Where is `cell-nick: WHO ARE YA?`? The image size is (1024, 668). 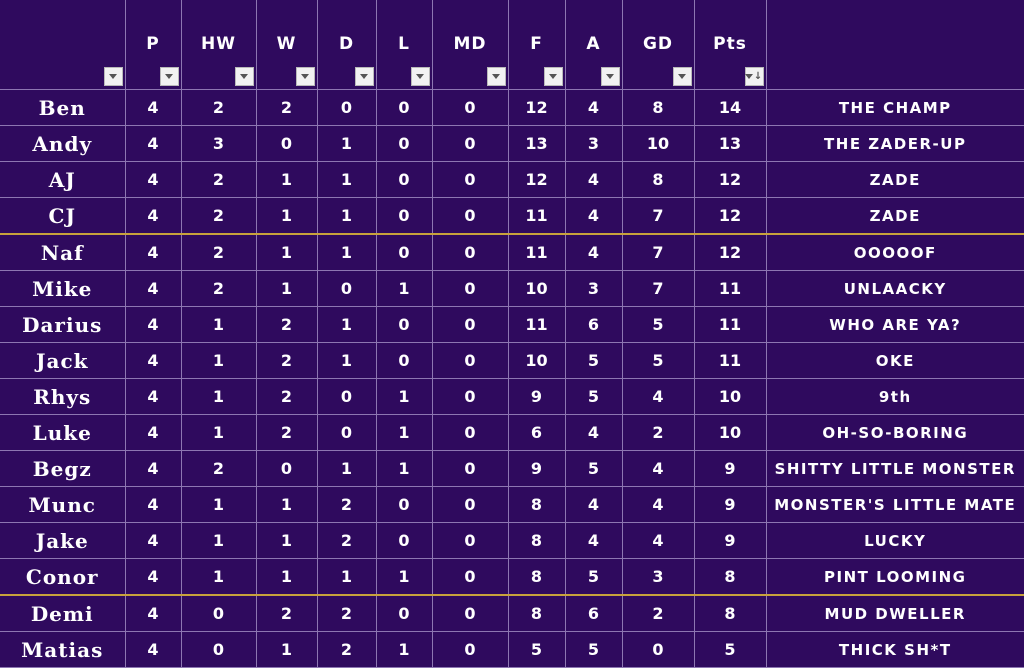
cell-nick: WHO ARE YA? is located at coordinates (895, 324).